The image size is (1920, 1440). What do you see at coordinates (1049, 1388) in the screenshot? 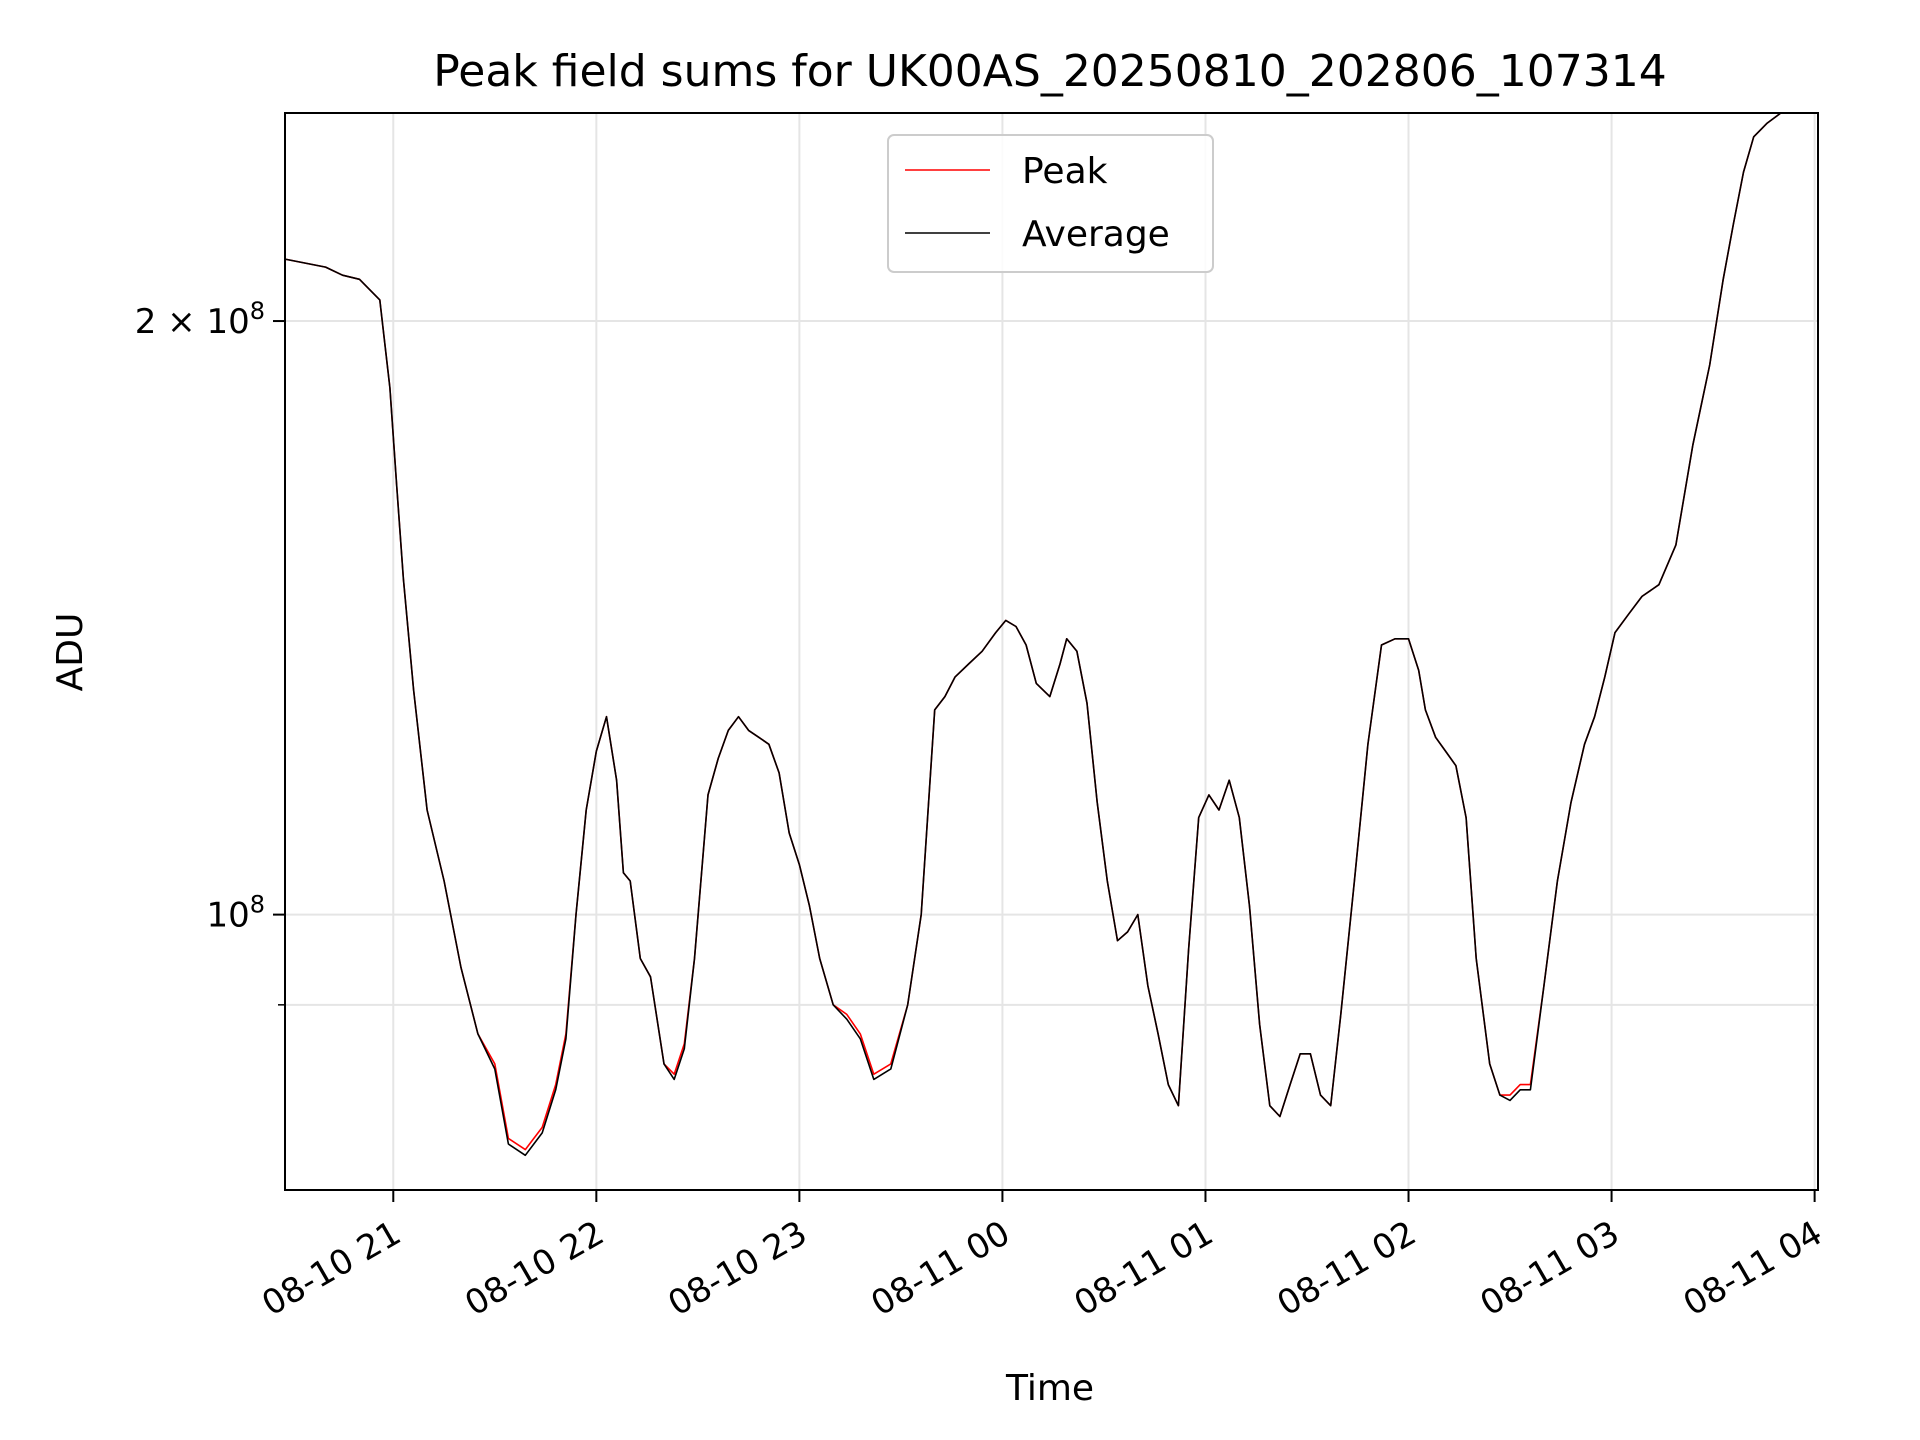
I see `x-axis-label: Time` at bounding box center [1049, 1388].